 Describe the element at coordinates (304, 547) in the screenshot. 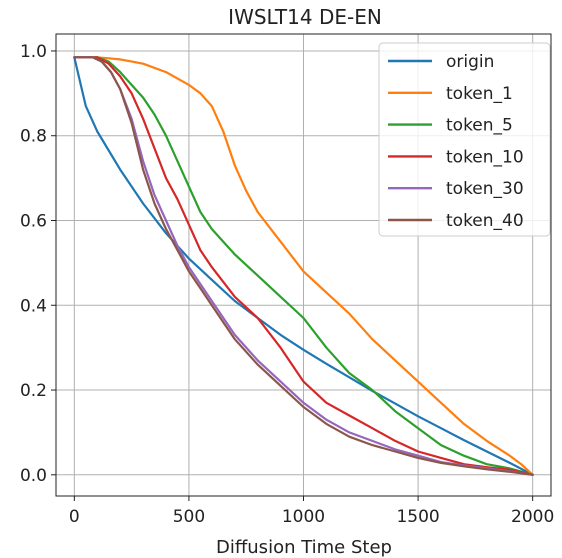

I see `x-axis-label: Diffusion Time Step` at that location.